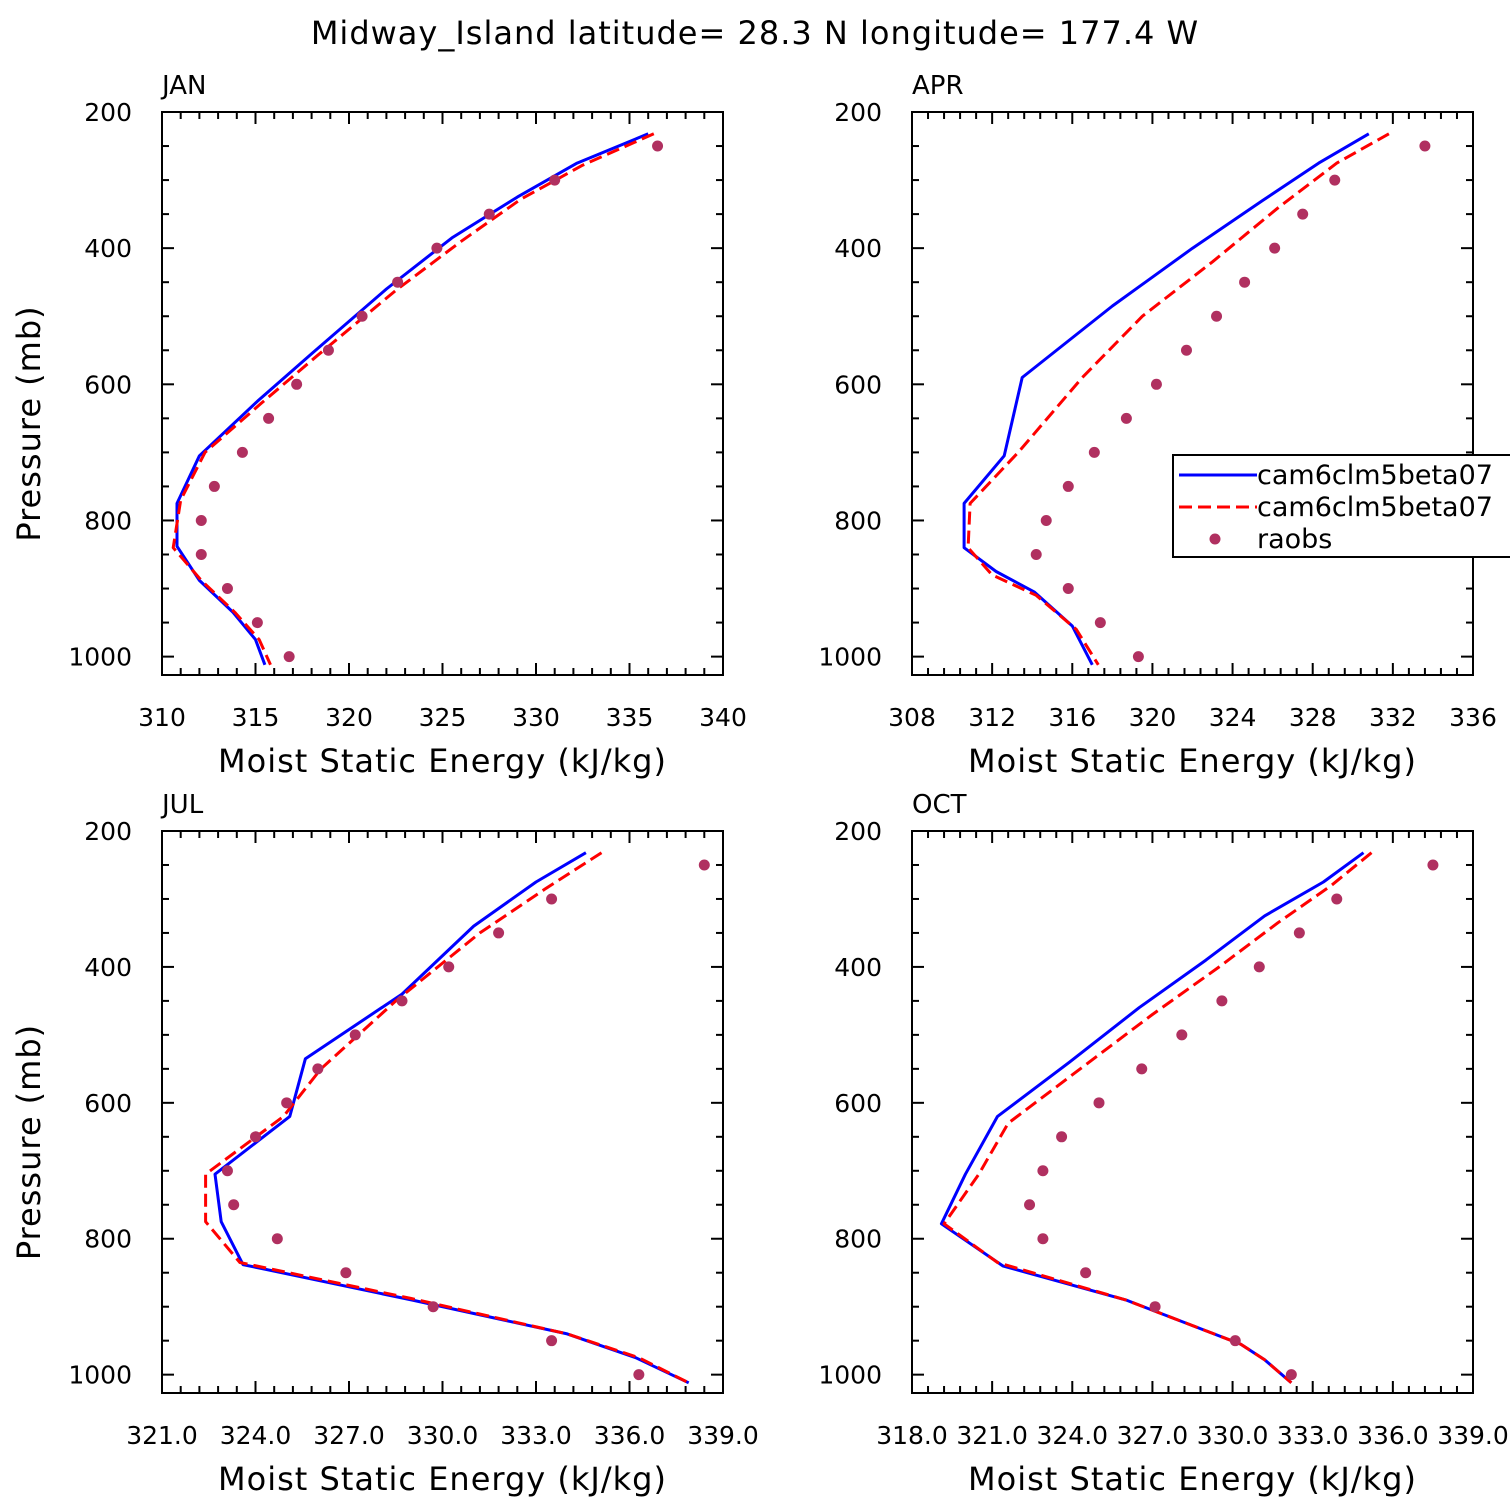 The height and width of the screenshot is (1510, 1510). What do you see at coordinates (939, 805) in the screenshot?
I see `panel-label: OCT` at bounding box center [939, 805].